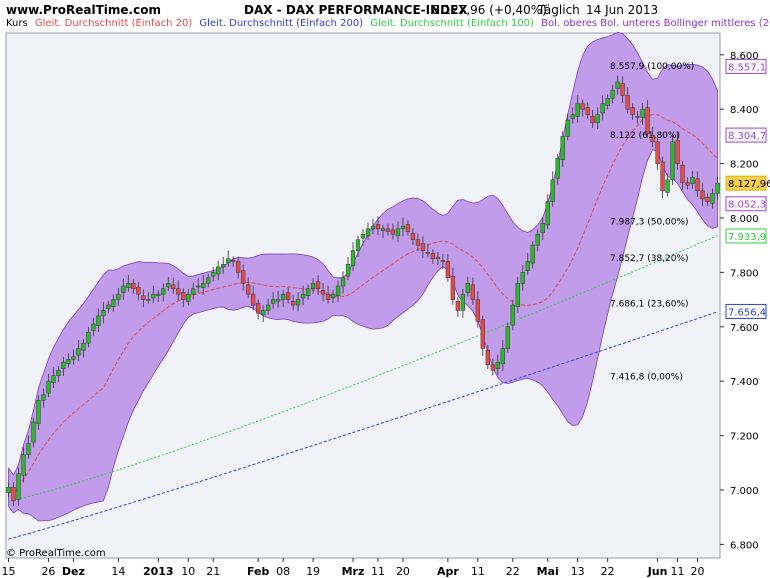  I want to click on y-tick-label: 7.400, so click(744, 382).